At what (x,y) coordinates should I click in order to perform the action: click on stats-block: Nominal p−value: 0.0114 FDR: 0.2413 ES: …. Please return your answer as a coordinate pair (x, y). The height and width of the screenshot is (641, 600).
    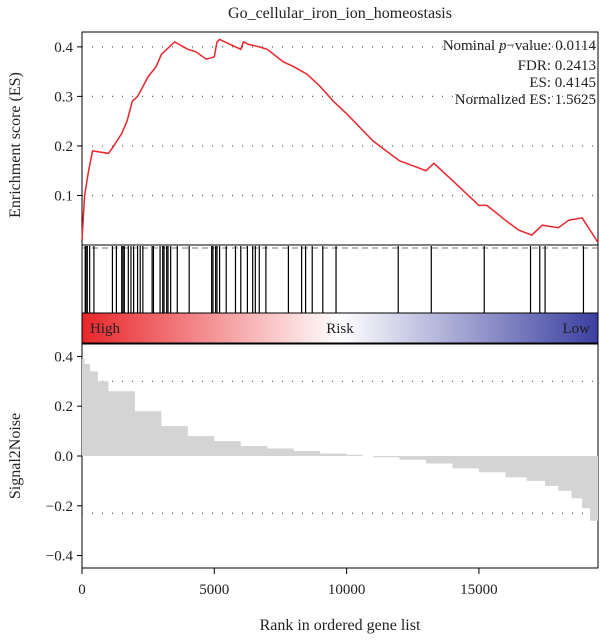
    Looking at the image, I should click on (520, 73).